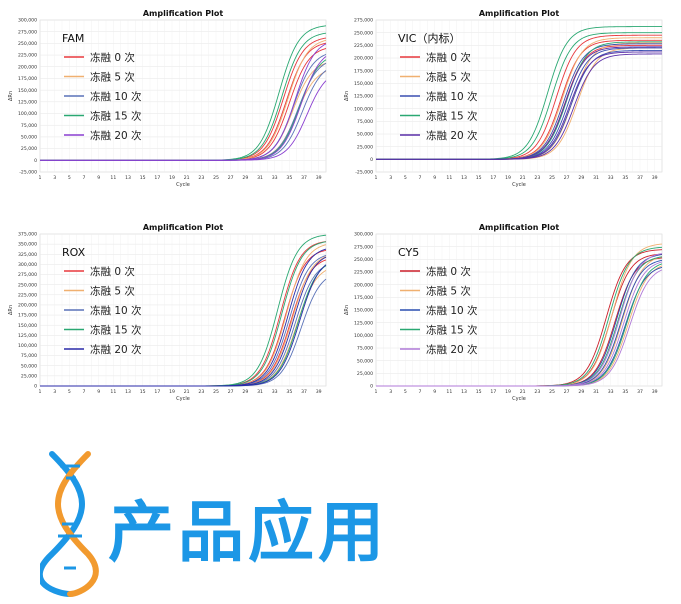 The height and width of the screenshot is (604, 681). What do you see at coordinates (27, 21) in the screenshot?
I see `y-tick-label: 300,000` at bounding box center [27, 21].